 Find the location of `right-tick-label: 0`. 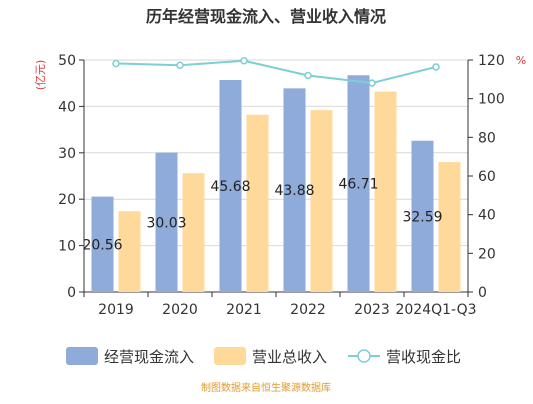

right-tick-label: 0 is located at coordinates (482, 293).